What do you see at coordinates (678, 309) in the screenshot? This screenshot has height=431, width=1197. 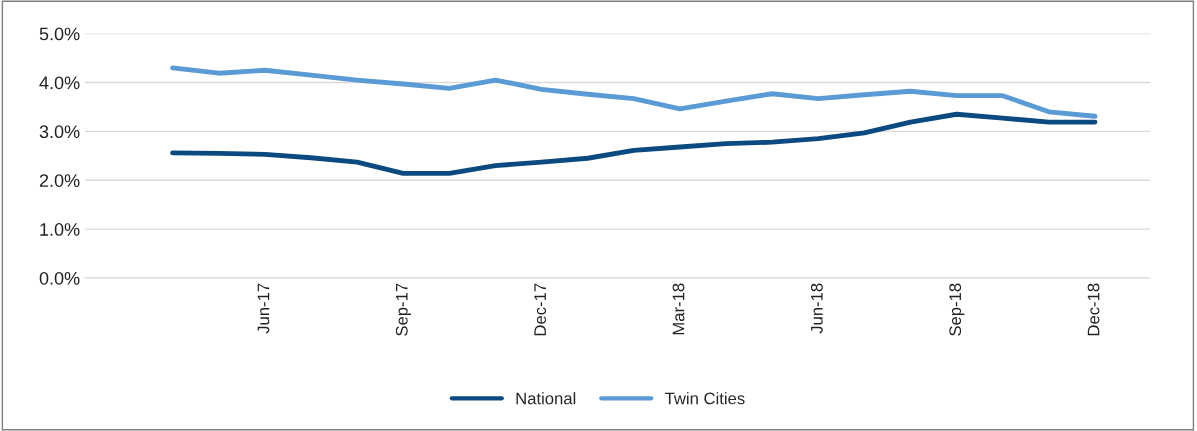 I see `x-tick-label: Mar-18` at bounding box center [678, 309].